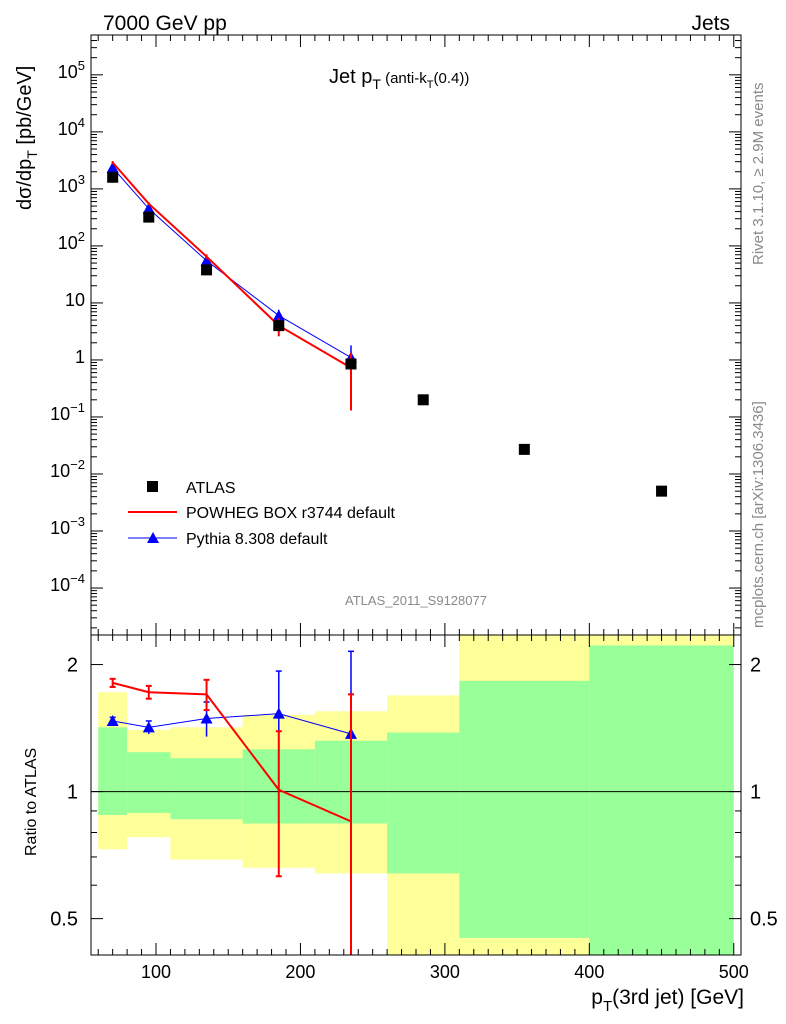 The image size is (786, 1024). What do you see at coordinates (667, 1000) in the screenshot?
I see `x-axis-label: pT(3rd jet) [GeV]` at bounding box center [667, 1000].